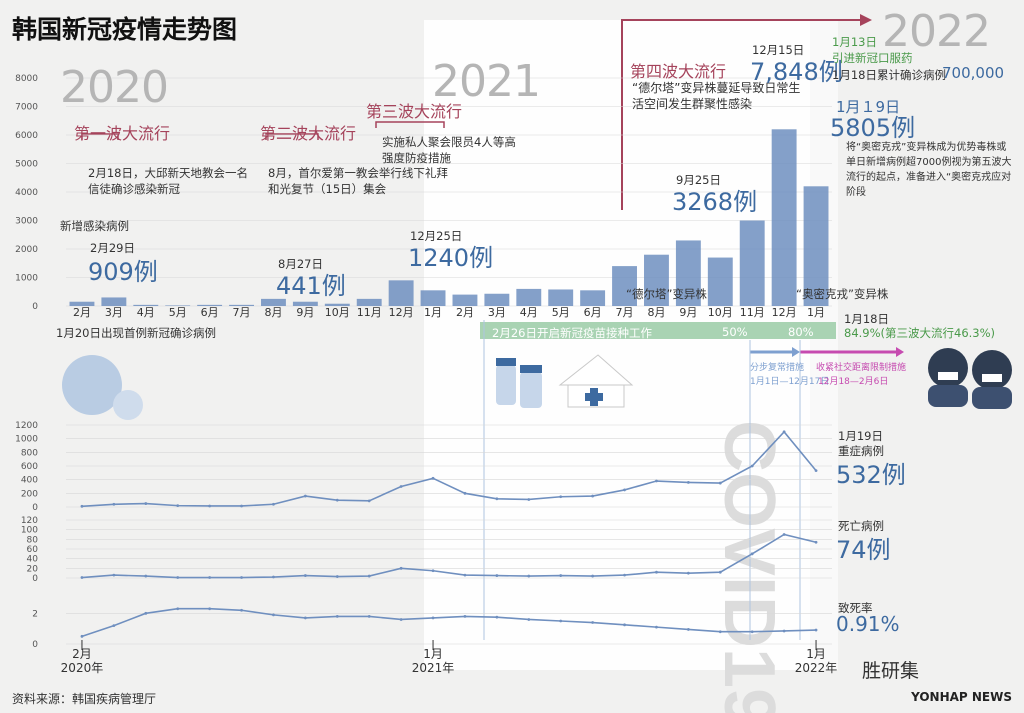  I want to click on new-cases-label: 新增感染病例, so click(94, 226).